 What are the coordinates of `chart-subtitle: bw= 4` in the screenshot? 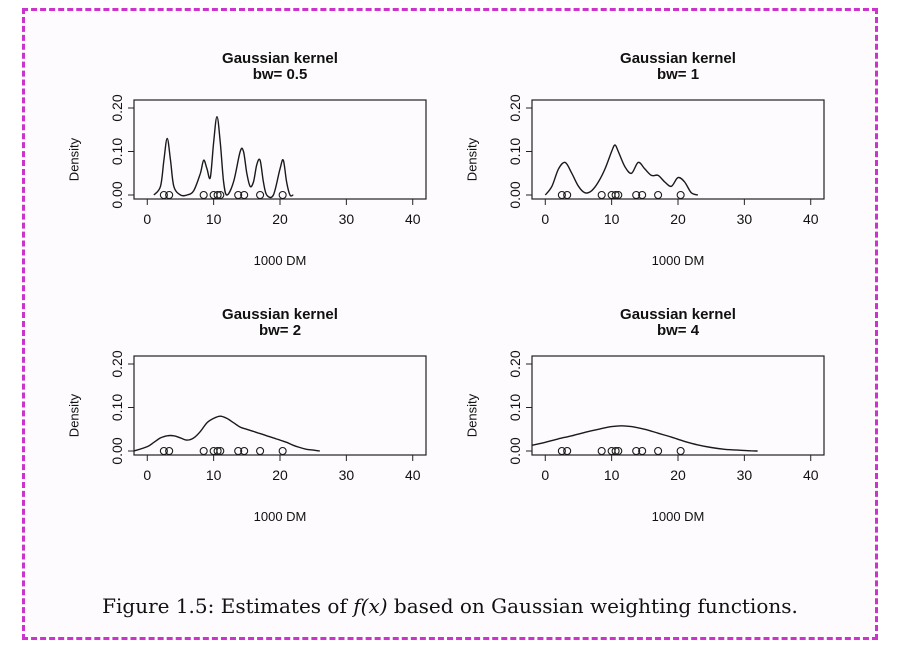 It's located at (678, 330).